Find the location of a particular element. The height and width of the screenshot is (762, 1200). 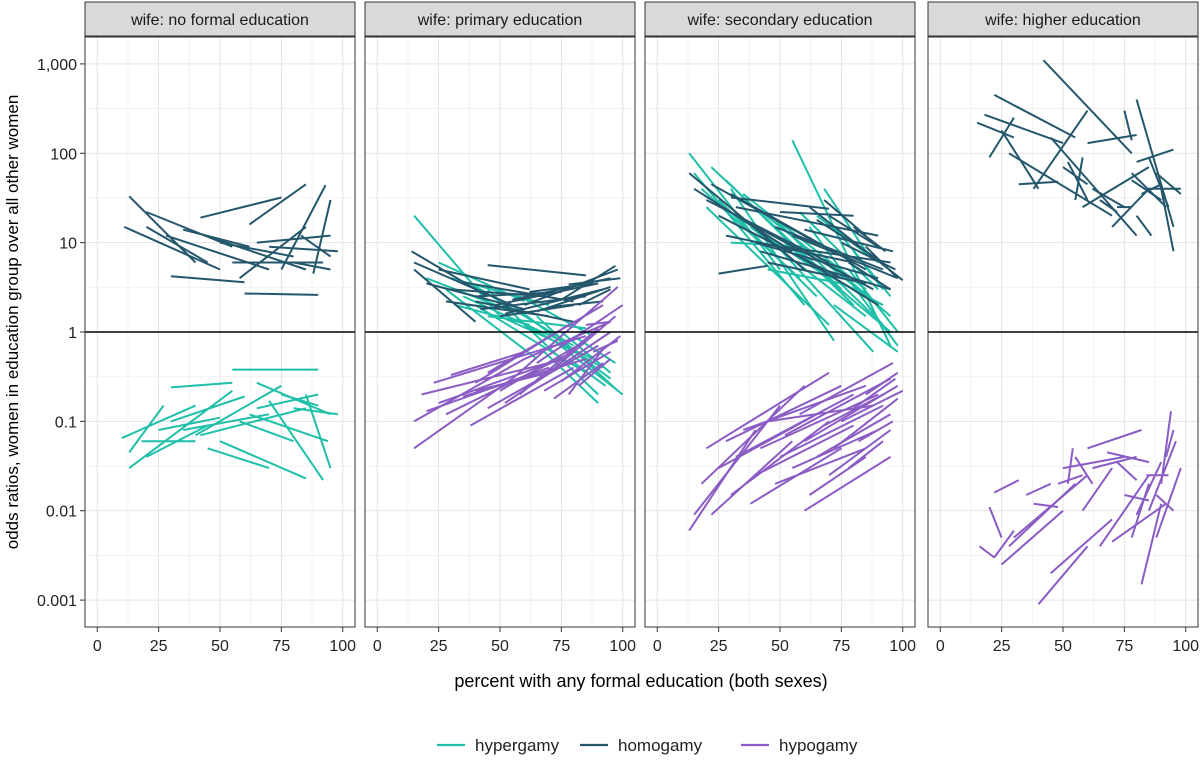

facet-strip is located at coordinates (780, 19).